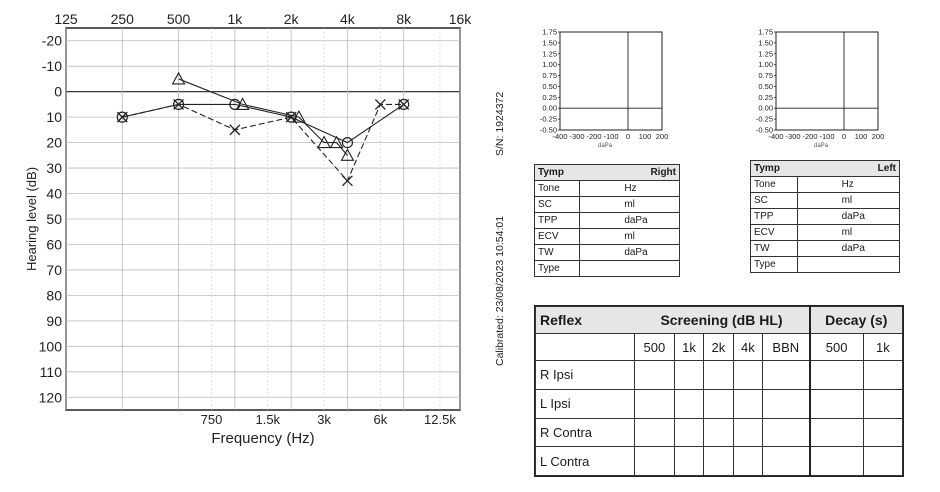 This screenshot has height=492, width=940. What do you see at coordinates (556, 172) in the screenshot?
I see `tymp-right-title: Tymp` at bounding box center [556, 172].